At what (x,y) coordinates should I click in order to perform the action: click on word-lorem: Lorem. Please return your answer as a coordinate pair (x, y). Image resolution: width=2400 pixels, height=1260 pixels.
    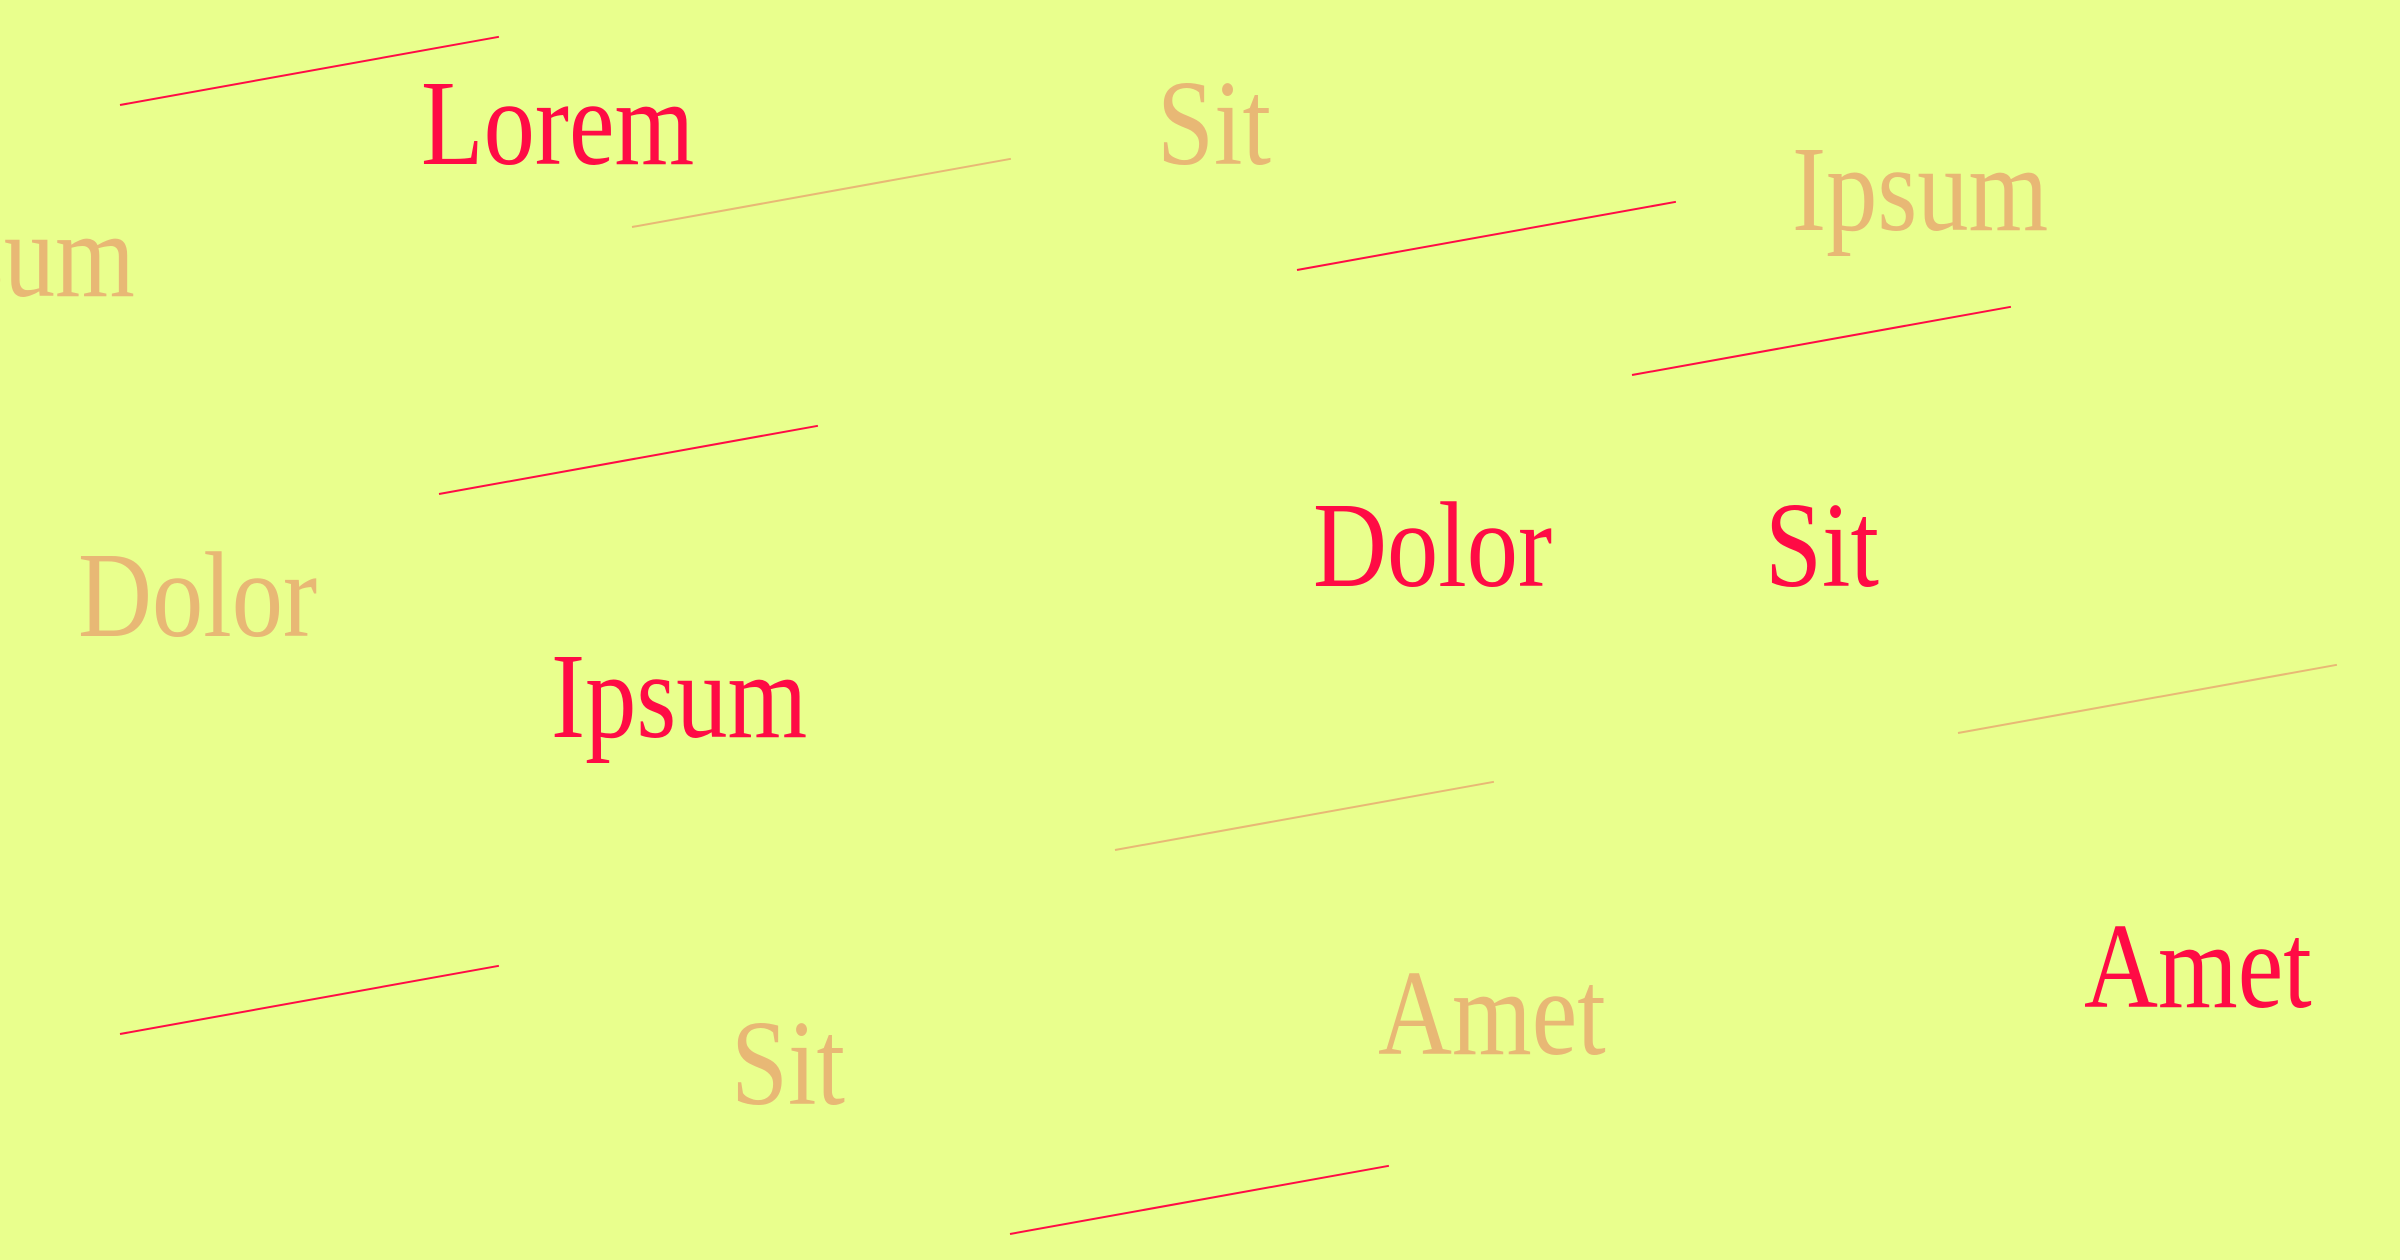
    Looking at the image, I should click on (558, 123).